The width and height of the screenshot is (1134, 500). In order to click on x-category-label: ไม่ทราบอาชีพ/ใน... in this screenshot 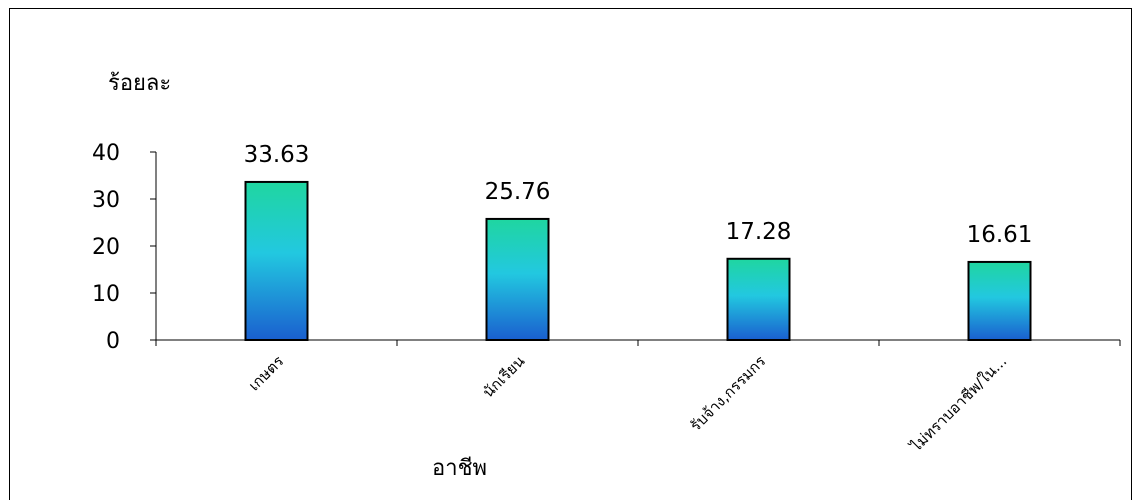, I will do `click(959, 404)`.